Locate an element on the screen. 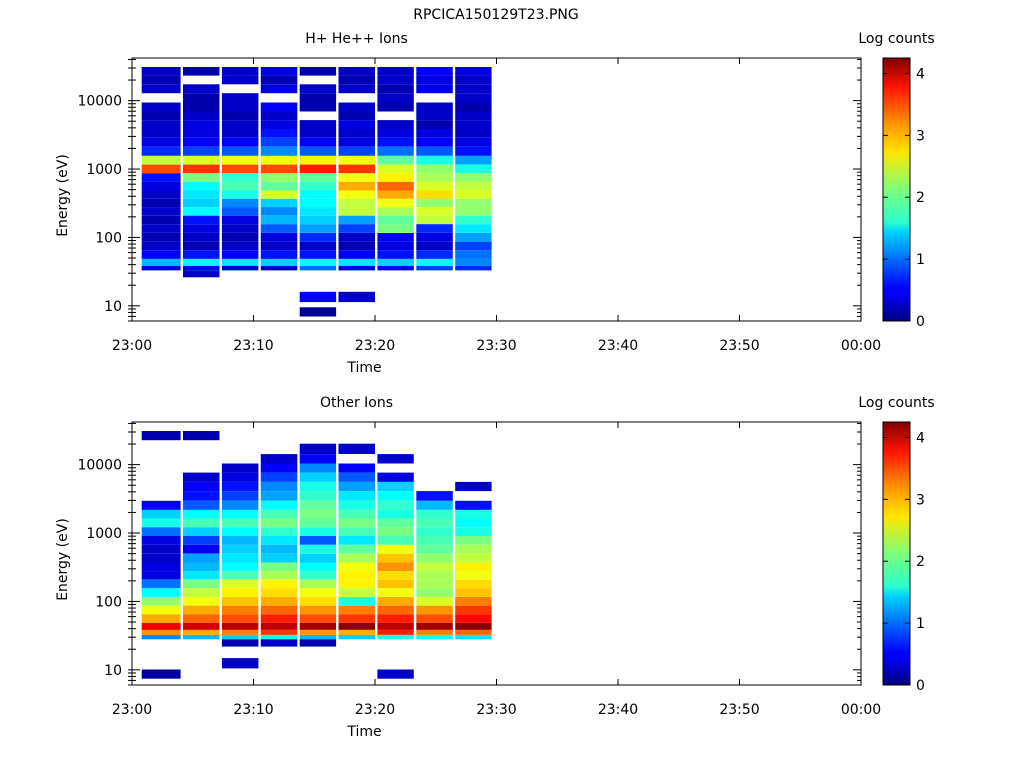 The height and width of the screenshot is (768, 1024). colorbar-tick-label: 1 is located at coordinates (920, 624).